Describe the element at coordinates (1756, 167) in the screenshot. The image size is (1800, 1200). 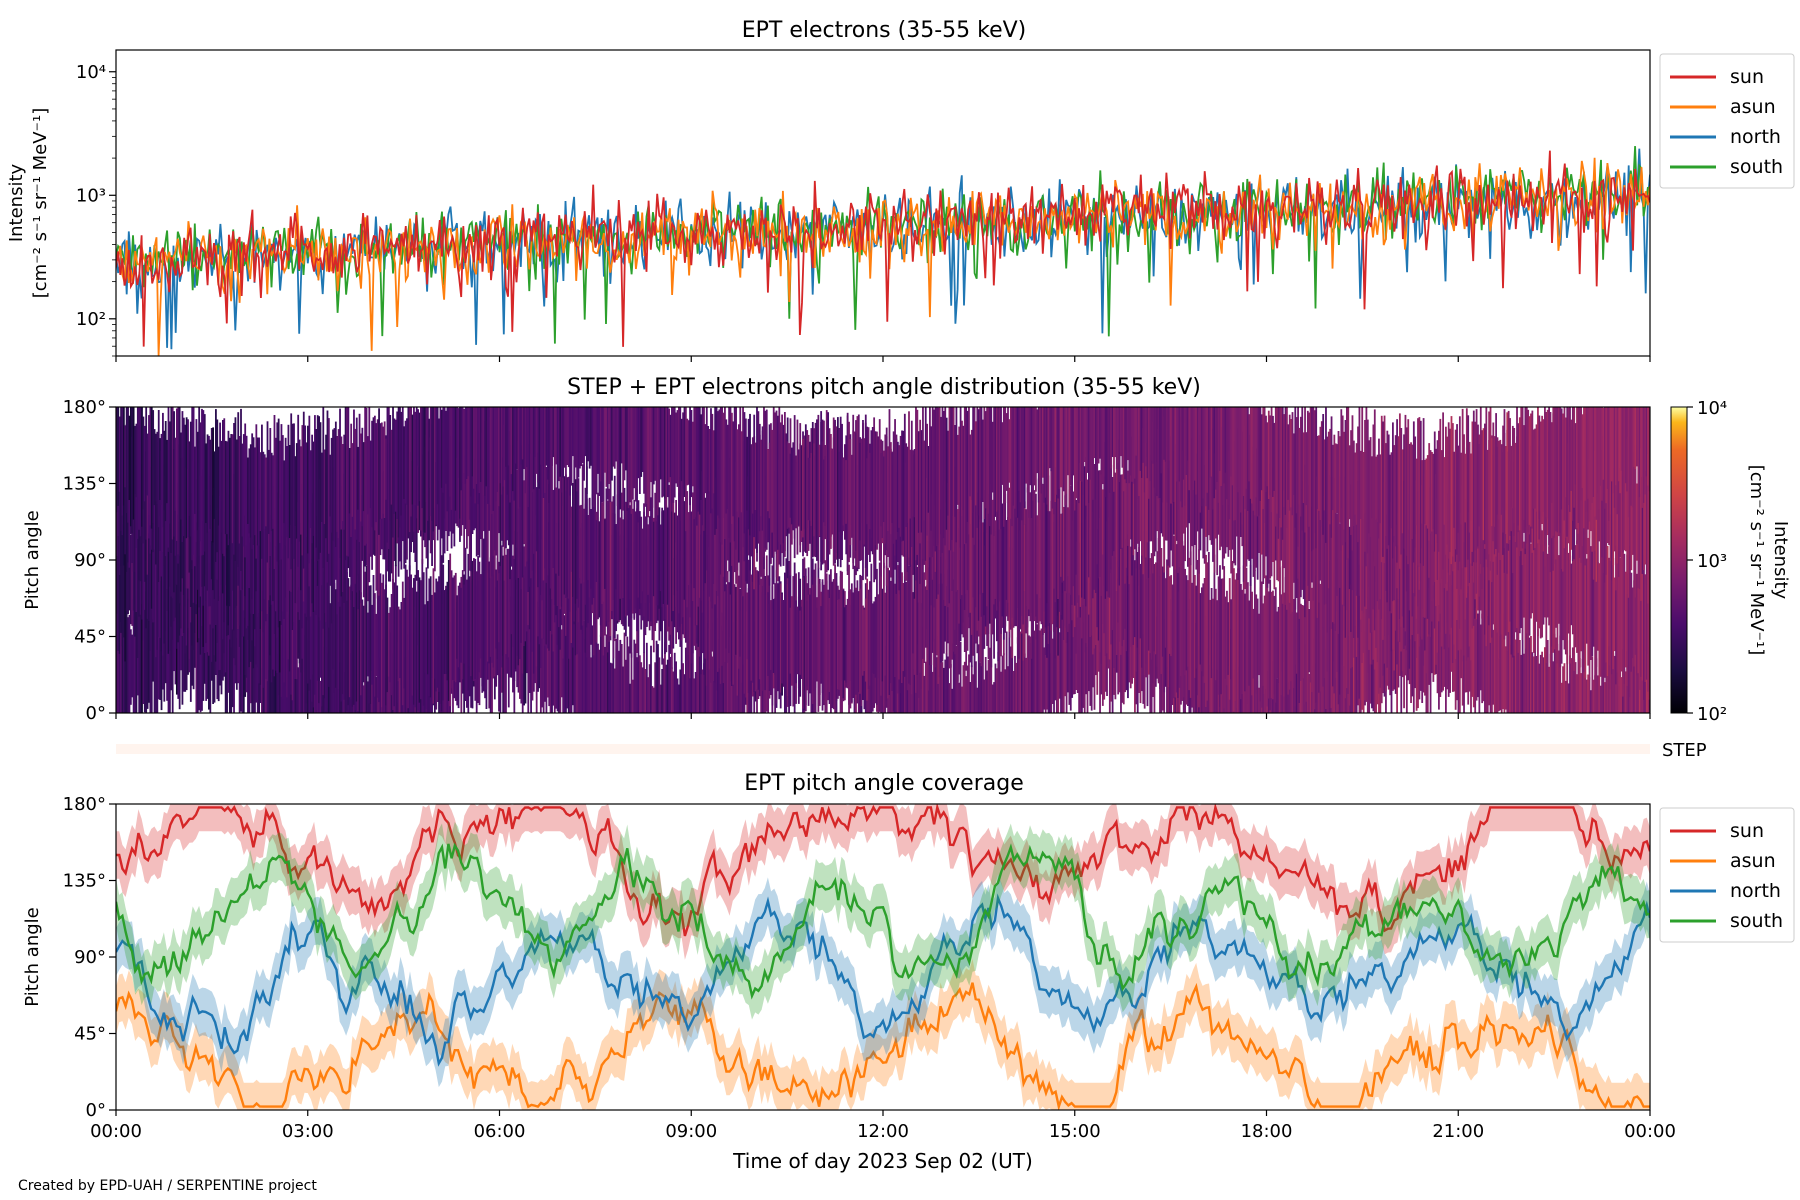
I see `legend-label-south: south` at that location.